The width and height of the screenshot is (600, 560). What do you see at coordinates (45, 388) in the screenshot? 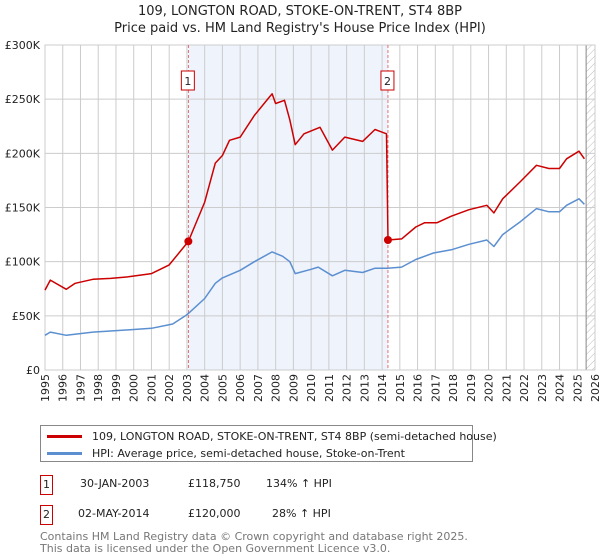
I see `x-tick-label: 1995` at bounding box center [45, 388].